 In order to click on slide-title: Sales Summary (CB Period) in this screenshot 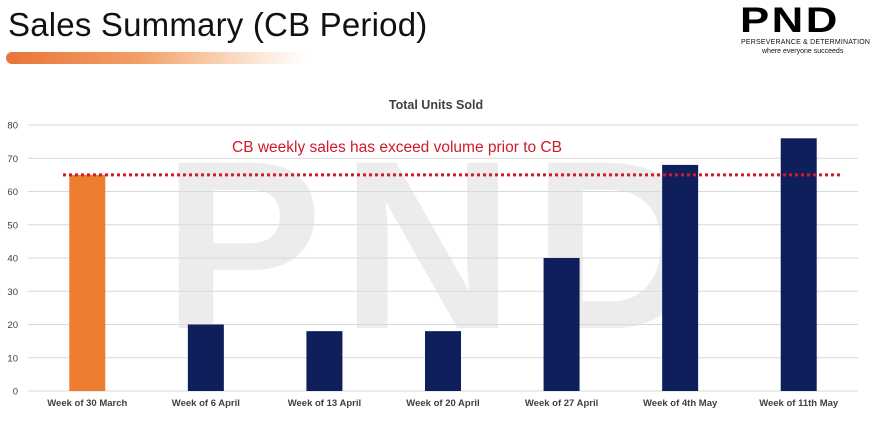, I will do `click(218, 24)`.